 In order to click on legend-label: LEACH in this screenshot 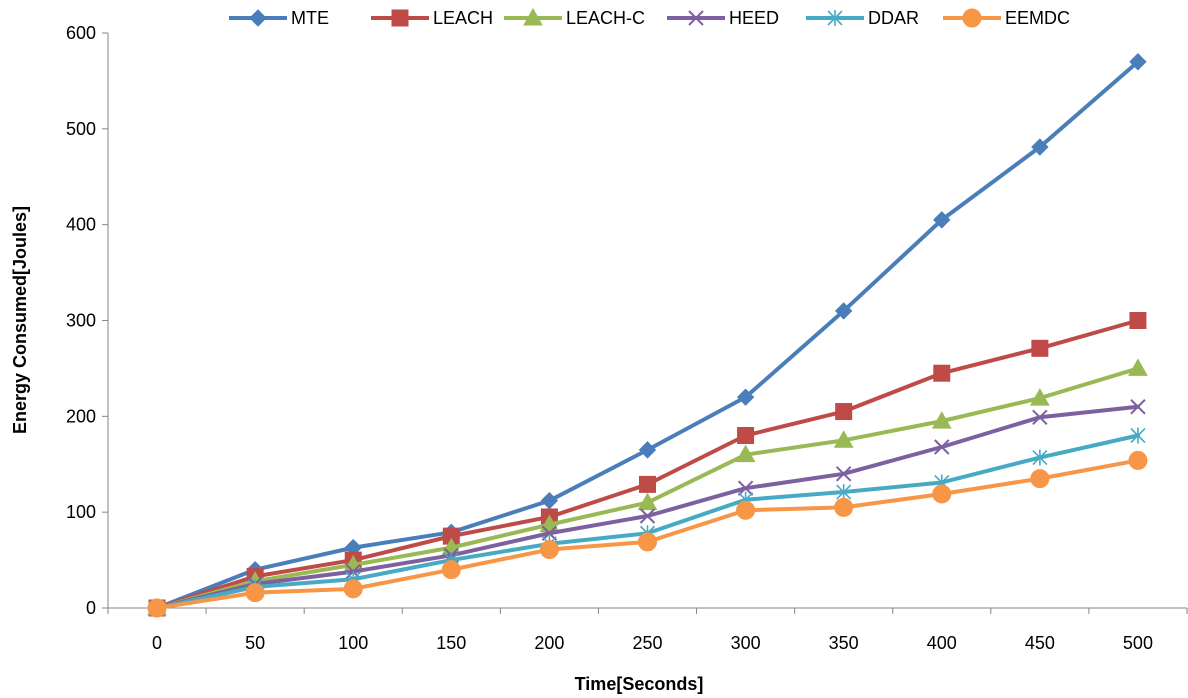, I will do `click(463, 18)`.